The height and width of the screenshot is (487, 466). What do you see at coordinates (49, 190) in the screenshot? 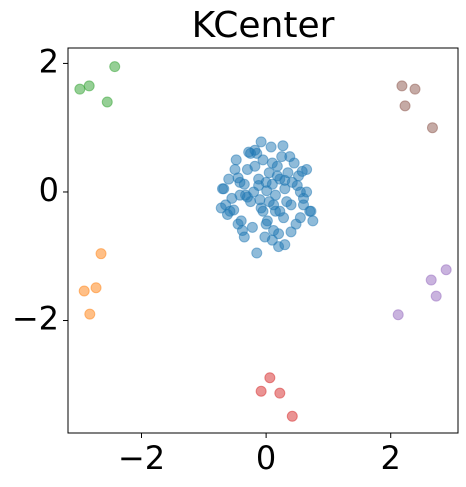
I see `y-tick-label: 0` at bounding box center [49, 190].